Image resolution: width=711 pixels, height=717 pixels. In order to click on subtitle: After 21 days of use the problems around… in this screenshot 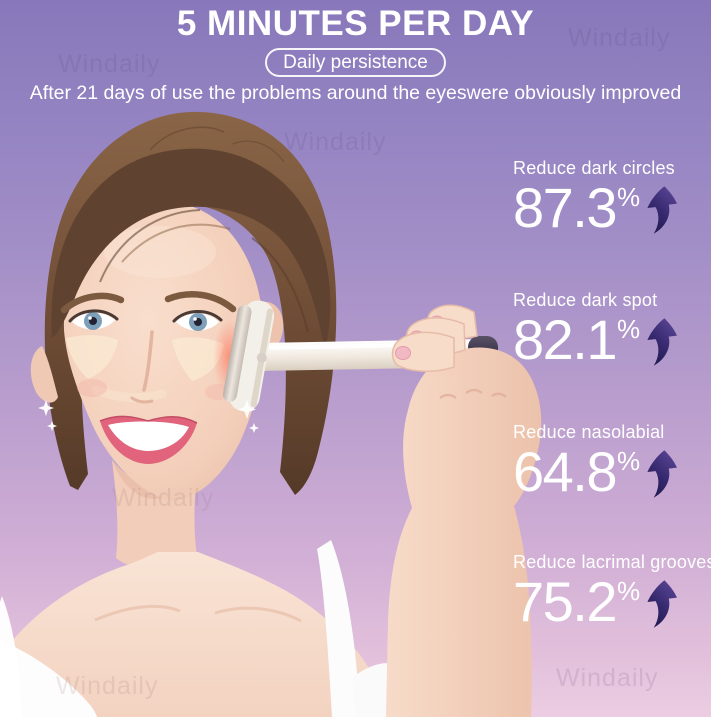, I will do `click(355, 93)`.